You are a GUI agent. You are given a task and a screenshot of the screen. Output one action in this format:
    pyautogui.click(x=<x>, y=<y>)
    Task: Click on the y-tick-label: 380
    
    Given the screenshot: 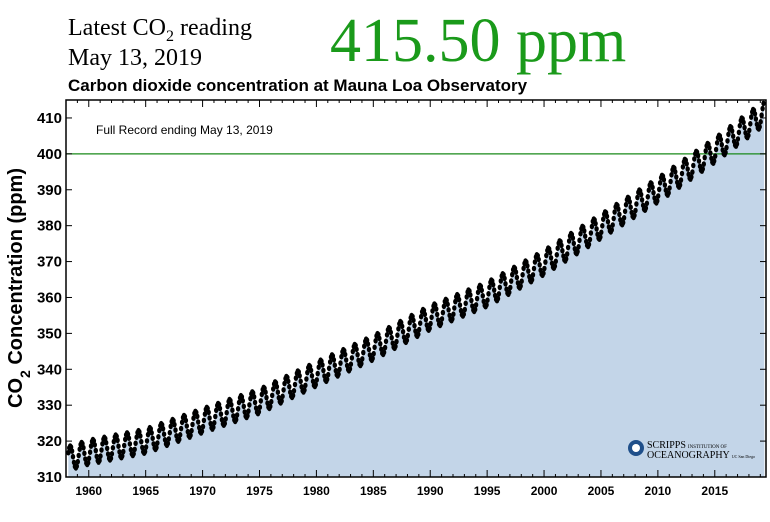 What is the action you would take?
    pyautogui.click(x=49, y=226)
    